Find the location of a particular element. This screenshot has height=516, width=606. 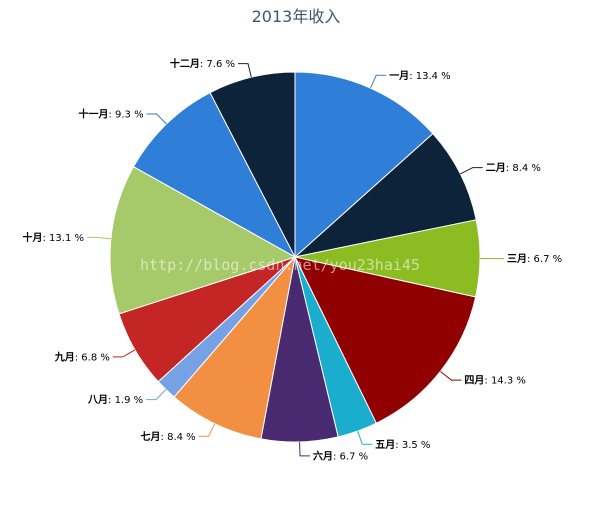

slice-label-name: 八月 is located at coordinates (97, 400).